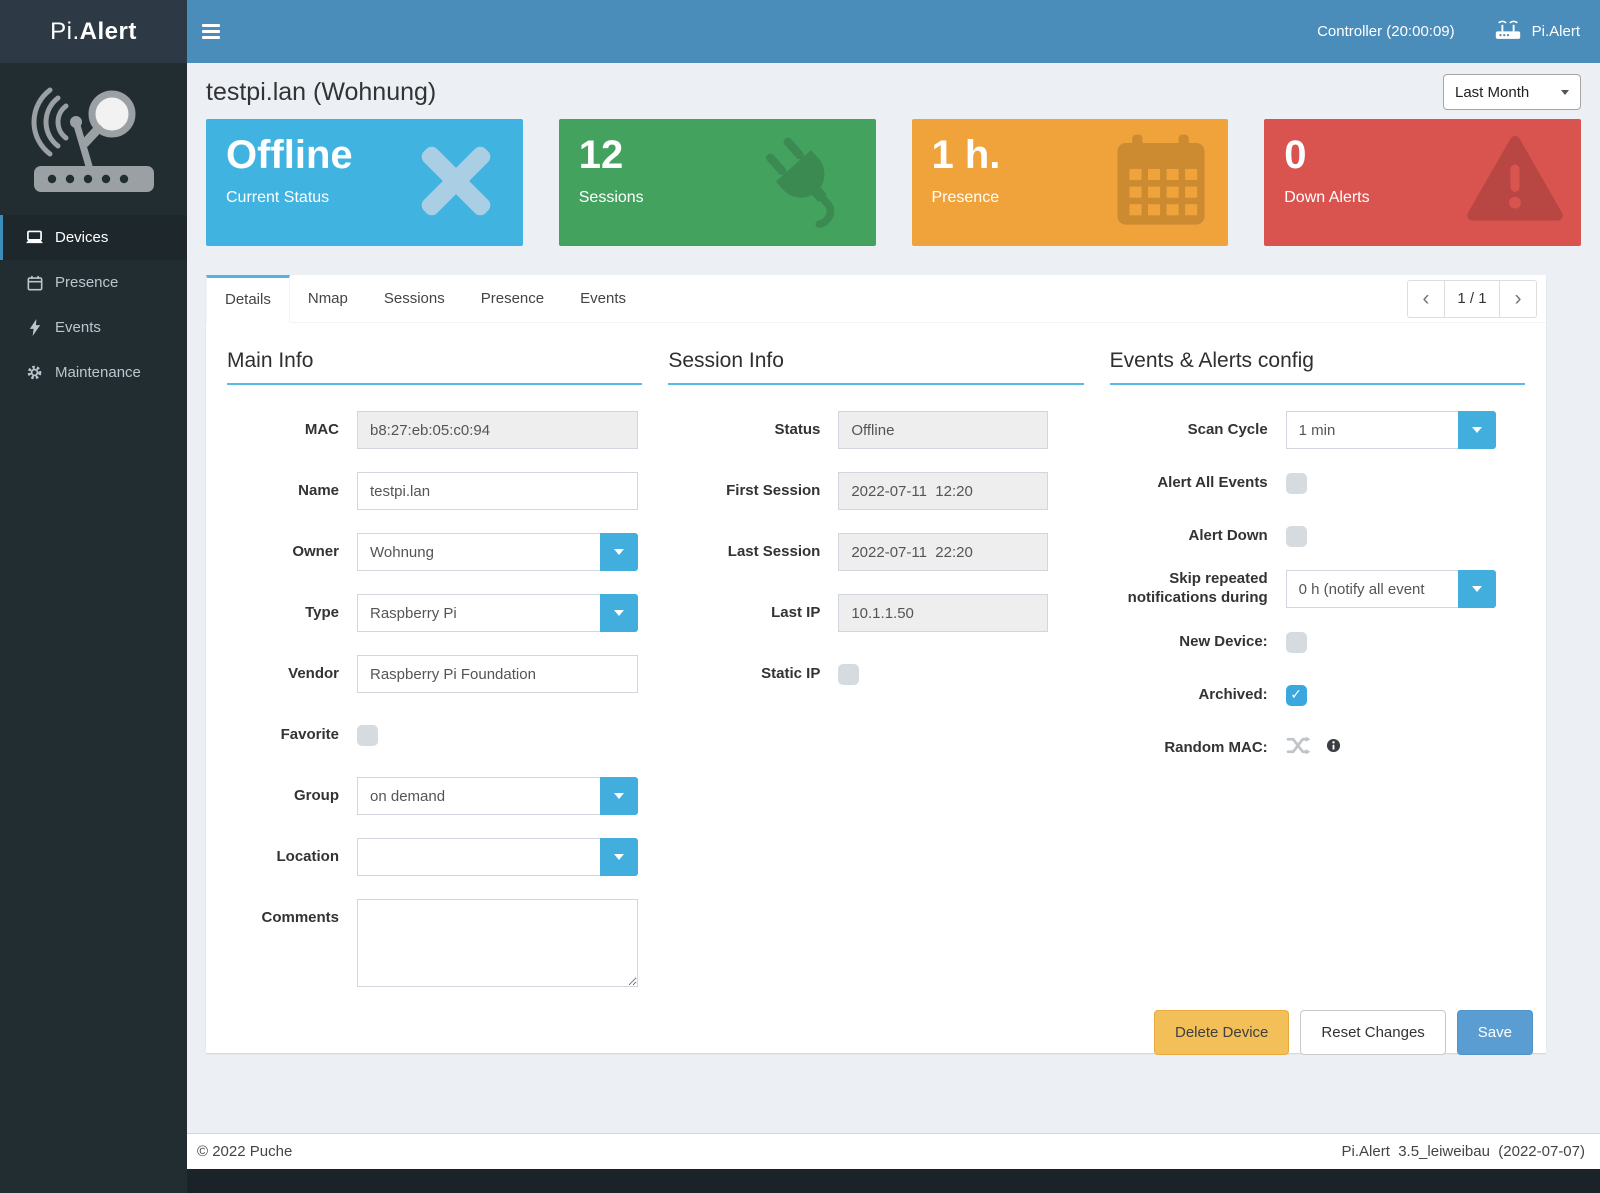 The width and height of the screenshot is (1600, 1193). I want to click on owner-select-button, so click(619, 552).